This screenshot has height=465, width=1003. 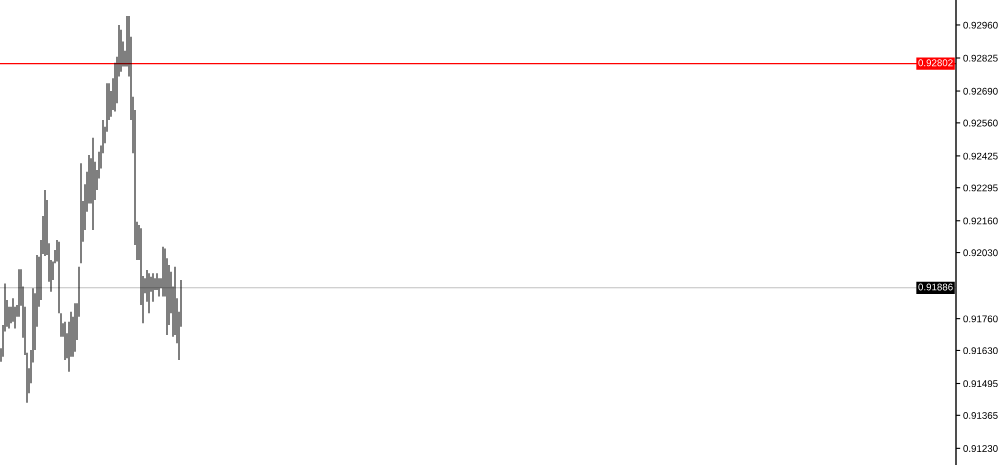 What do you see at coordinates (980, 384) in the screenshot?
I see `y-tick-label: 0.91495` at bounding box center [980, 384].